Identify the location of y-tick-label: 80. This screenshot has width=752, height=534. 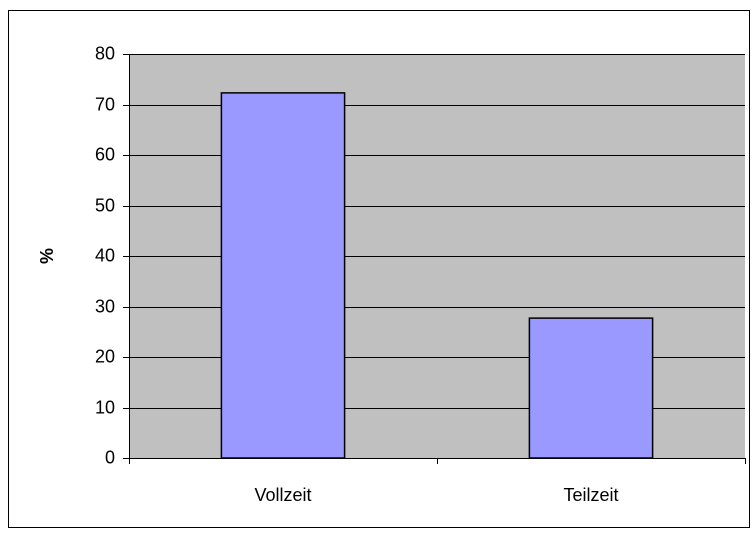
(105, 53).